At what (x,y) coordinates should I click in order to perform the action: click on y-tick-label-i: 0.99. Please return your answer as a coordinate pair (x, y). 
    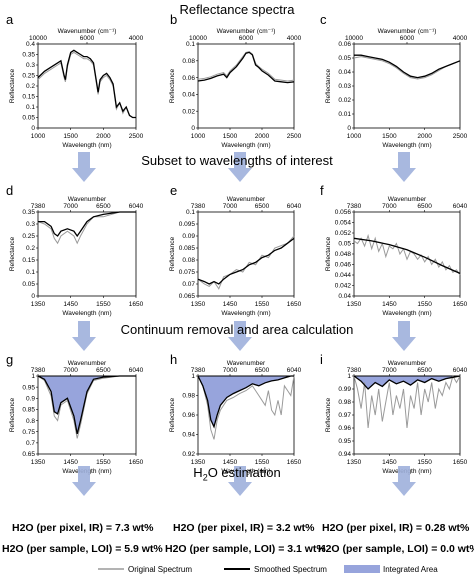
    Looking at the image, I should click on (344, 389).